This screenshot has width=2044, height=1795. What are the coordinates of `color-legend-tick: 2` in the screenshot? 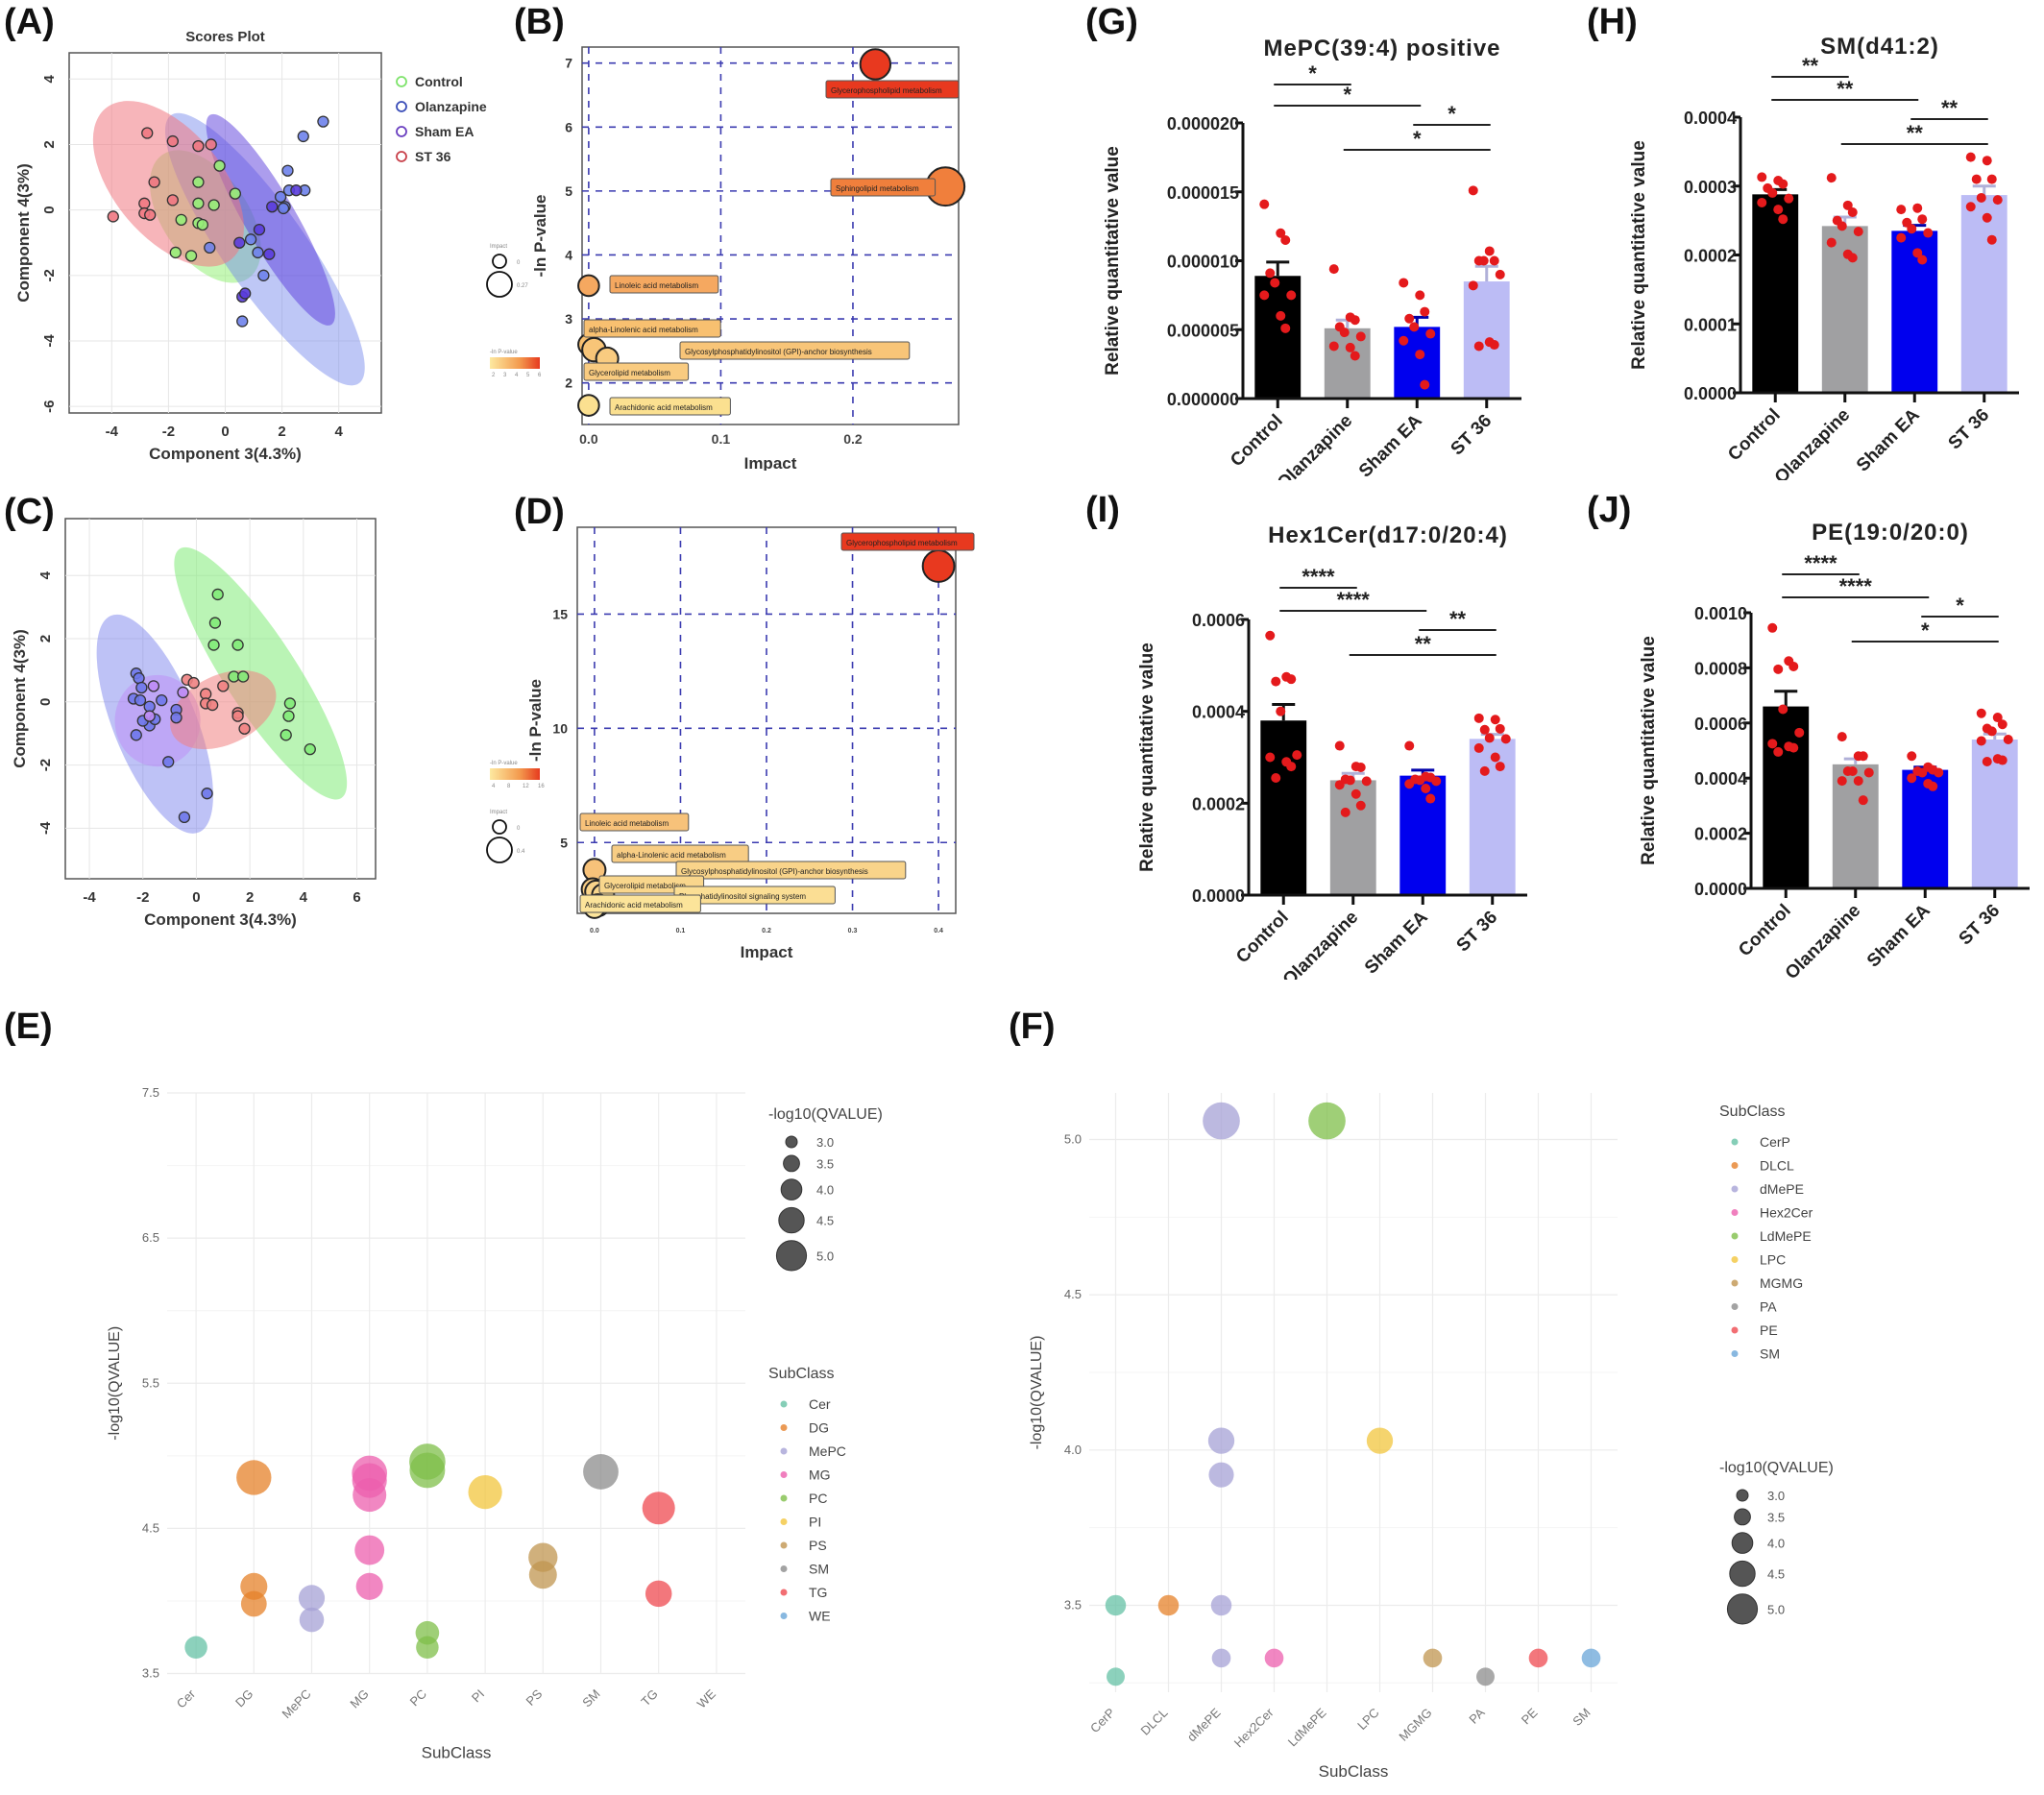 It's located at (494, 375).